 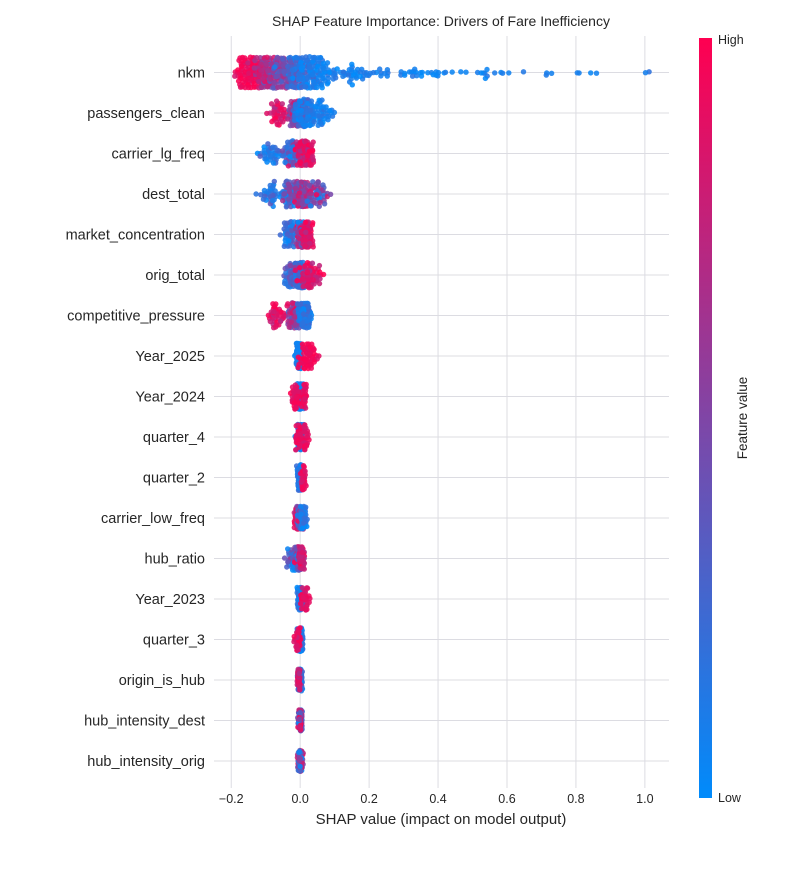 What do you see at coordinates (170, 357) in the screenshot?
I see `feature-label: Year_2025` at bounding box center [170, 357].